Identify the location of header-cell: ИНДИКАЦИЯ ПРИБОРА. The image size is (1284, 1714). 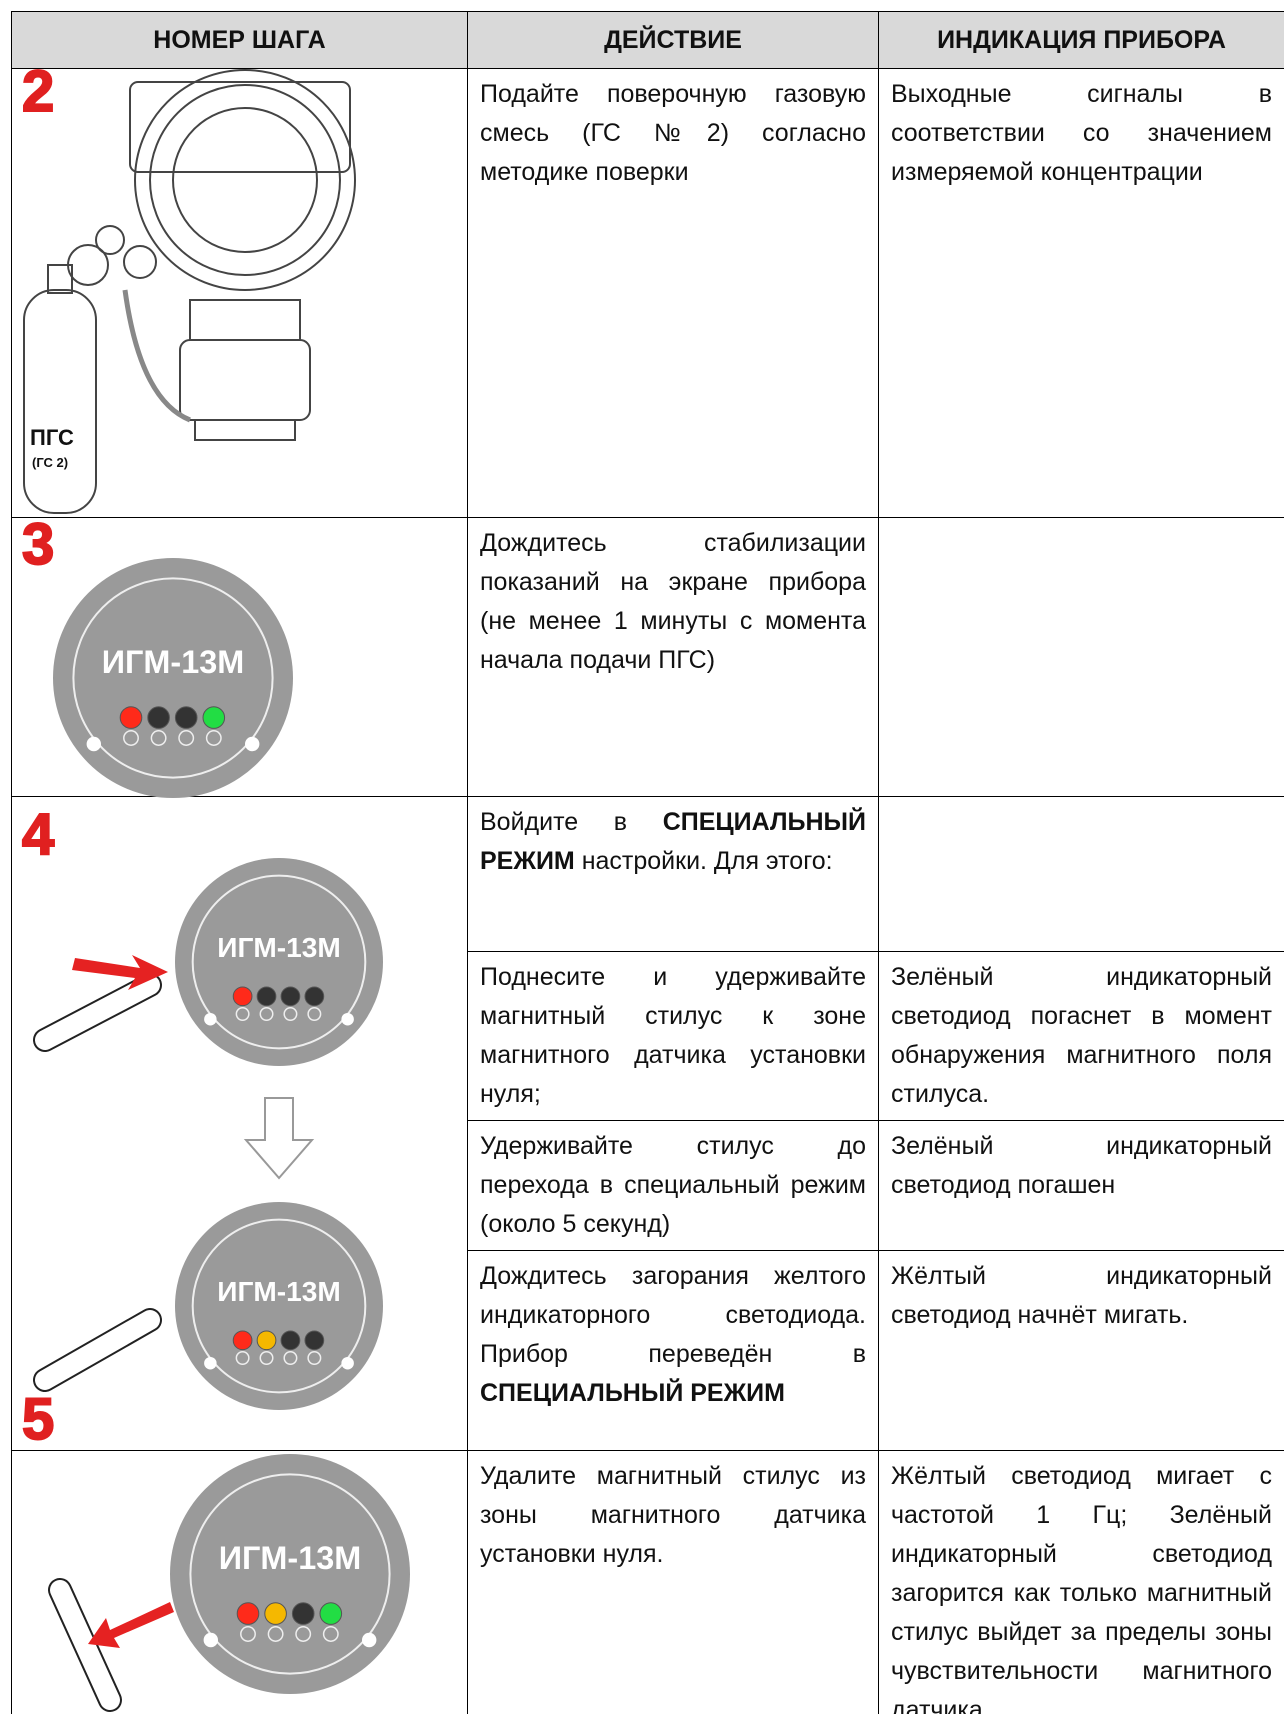
(1081, 40).